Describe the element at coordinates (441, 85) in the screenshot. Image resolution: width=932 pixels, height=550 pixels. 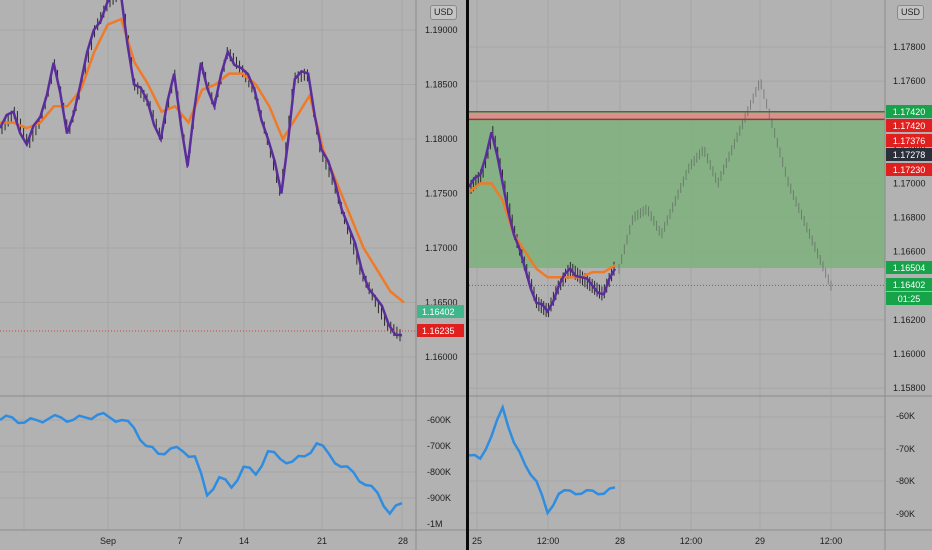
I see `price-tick-label: 1.18500` at that location.